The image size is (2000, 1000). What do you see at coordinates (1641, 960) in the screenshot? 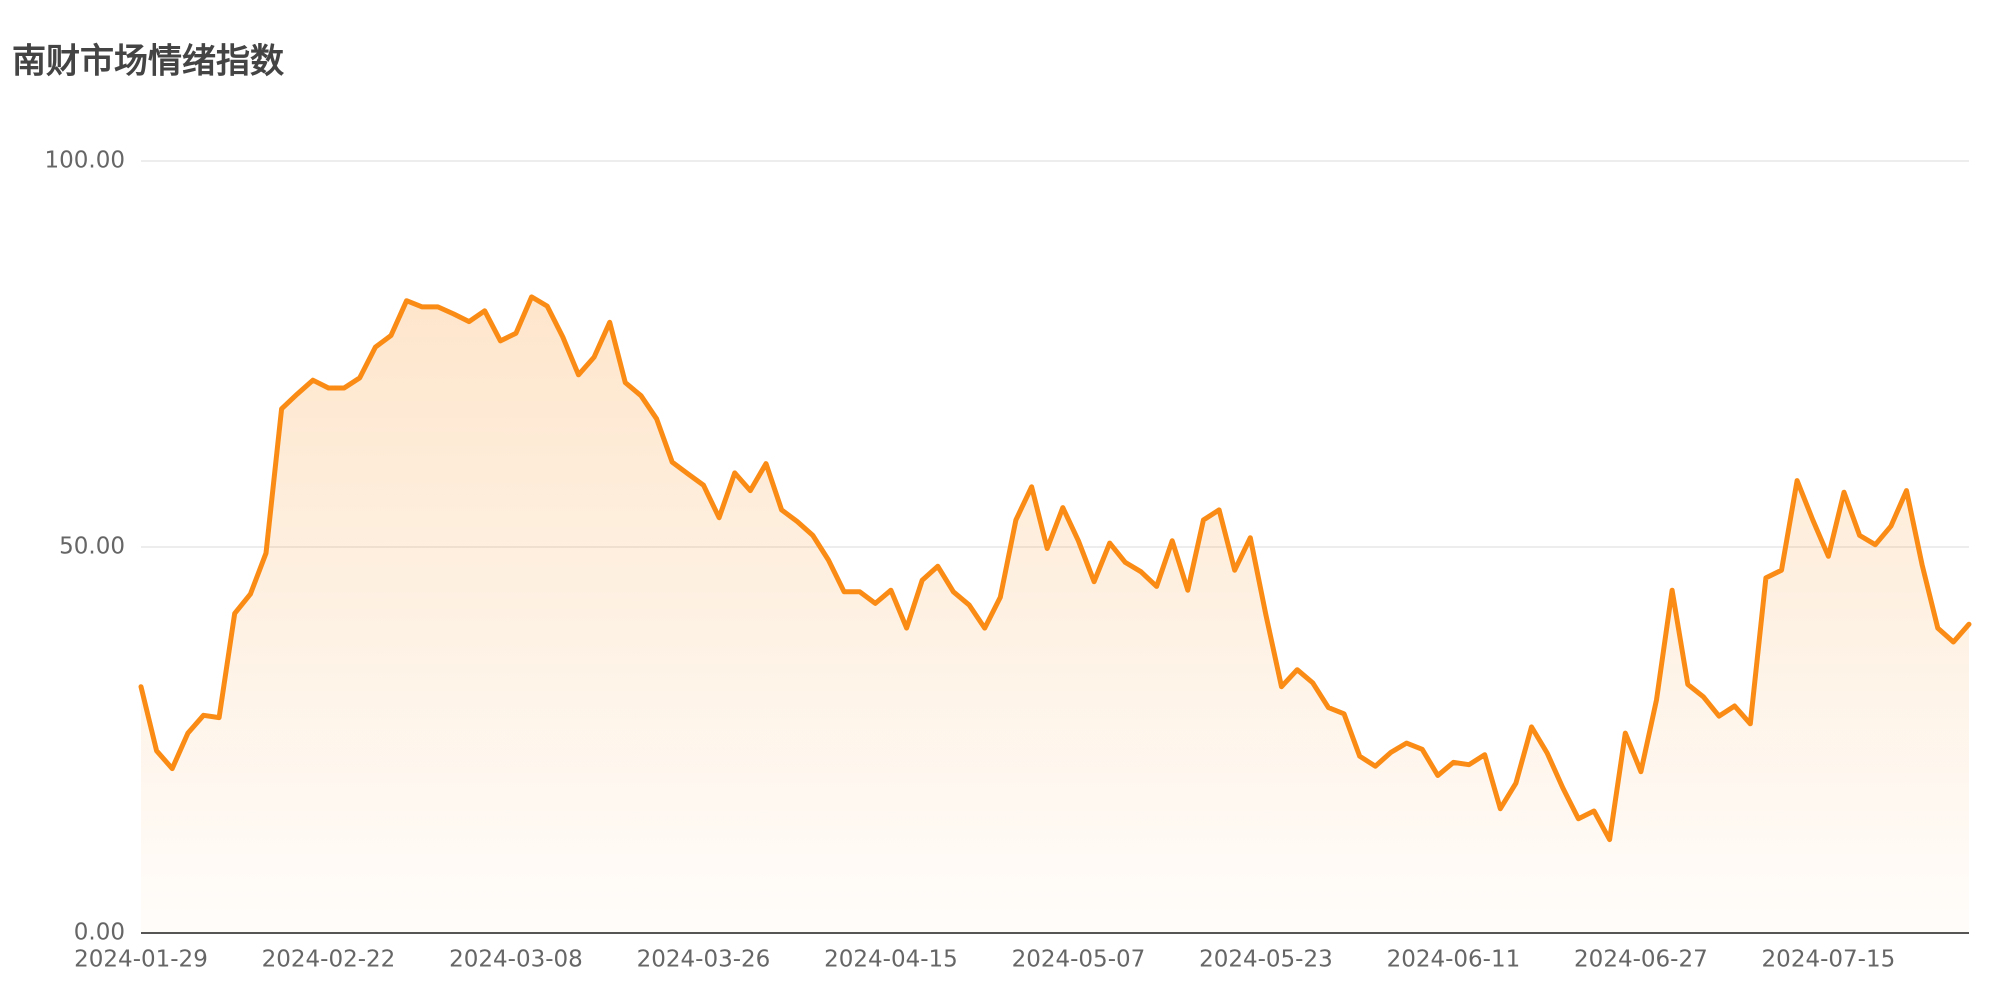
I see `x-tick-label: 2024-06-27` at bounding box center [1641, 960].